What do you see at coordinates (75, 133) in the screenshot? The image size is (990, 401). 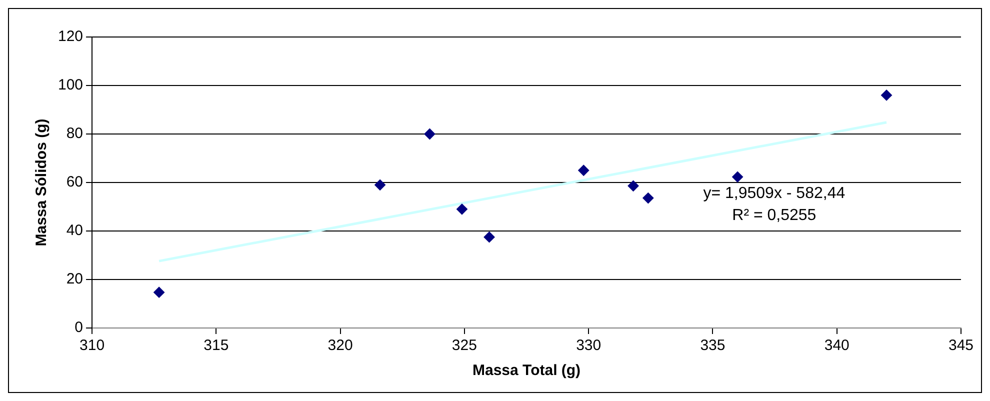 I see `y-tick-label: 80` at bounding box center [75, 133].